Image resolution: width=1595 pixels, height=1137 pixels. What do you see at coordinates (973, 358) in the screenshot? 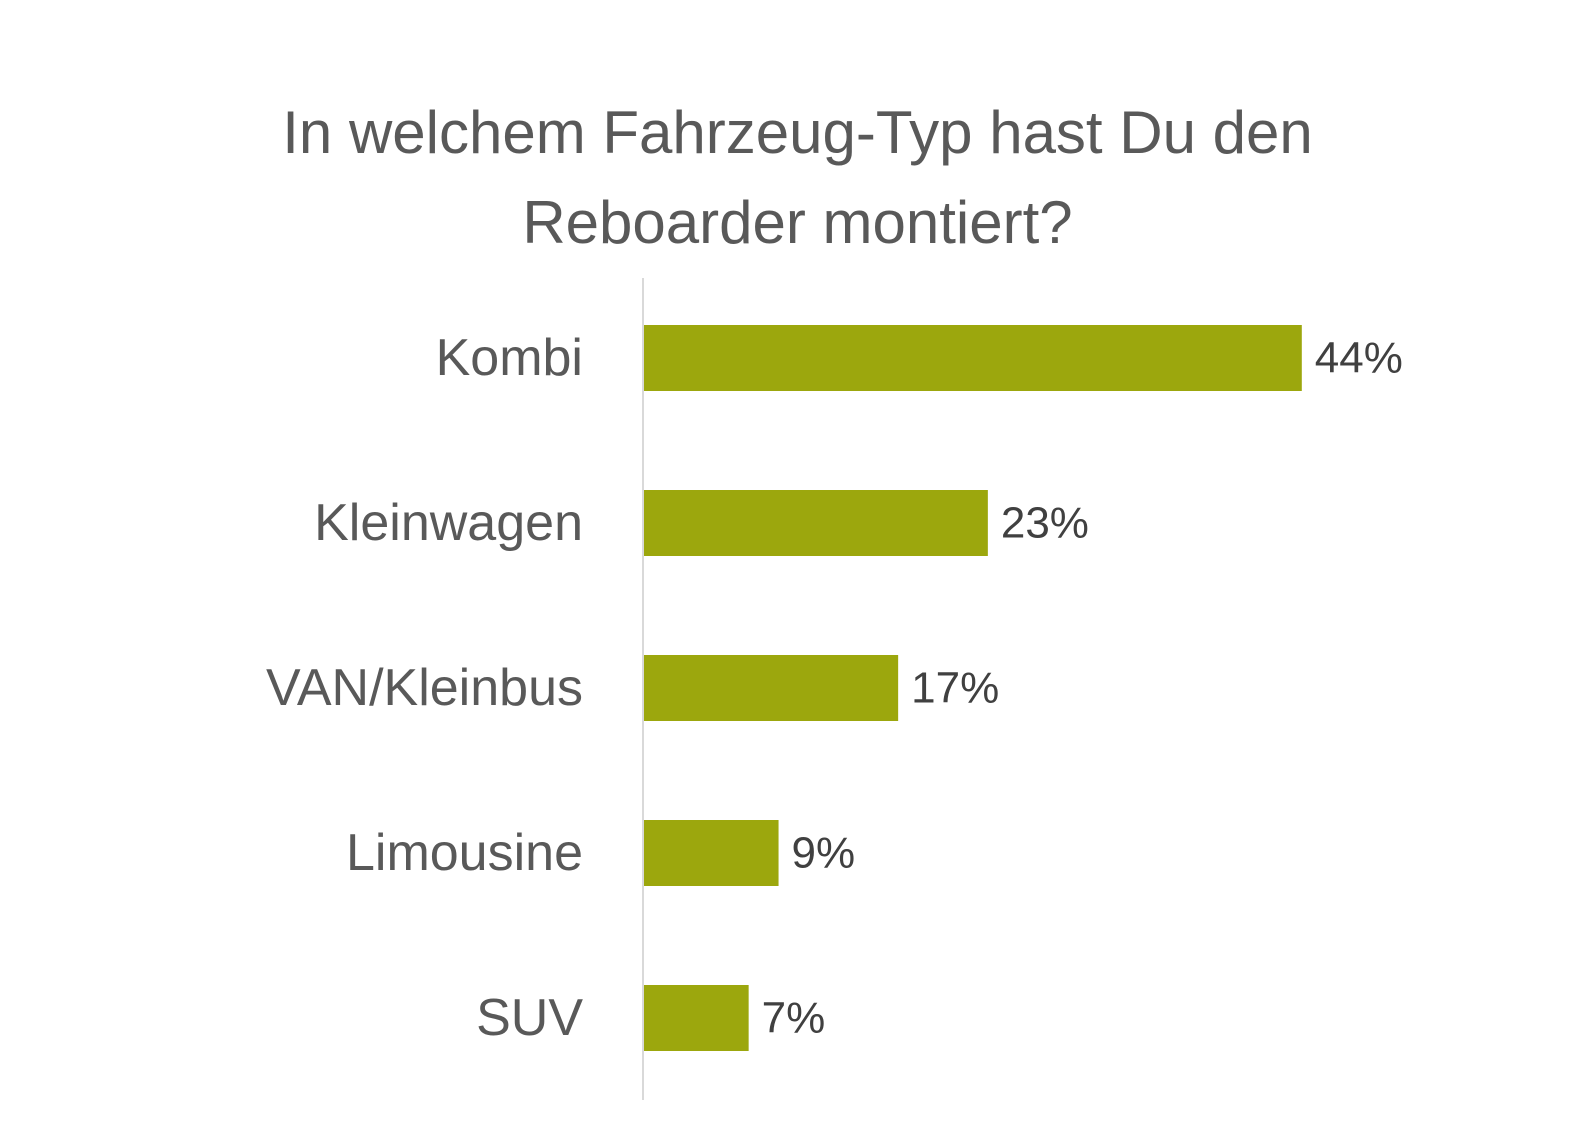
I see `bar-kombi` at bounding box center [973, 358].